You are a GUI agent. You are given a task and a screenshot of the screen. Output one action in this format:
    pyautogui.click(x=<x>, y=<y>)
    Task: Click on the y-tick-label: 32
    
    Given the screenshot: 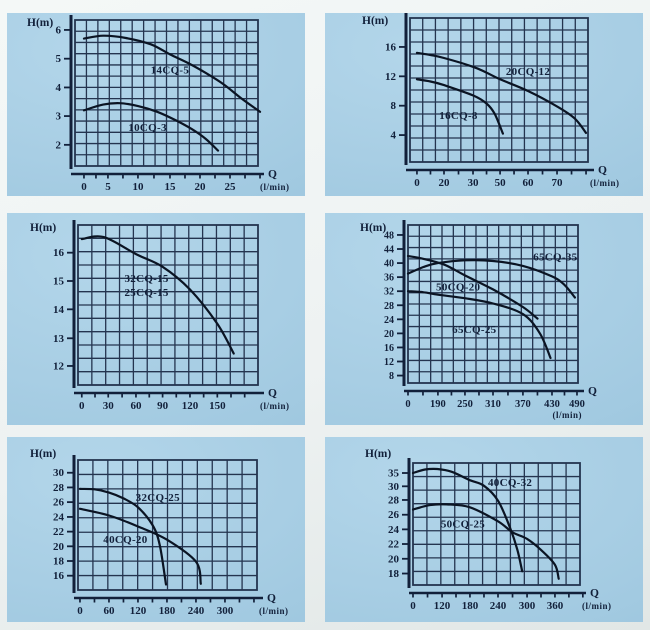 What is the action you would take?
    pyautogui.click(x=389, y=292)
    